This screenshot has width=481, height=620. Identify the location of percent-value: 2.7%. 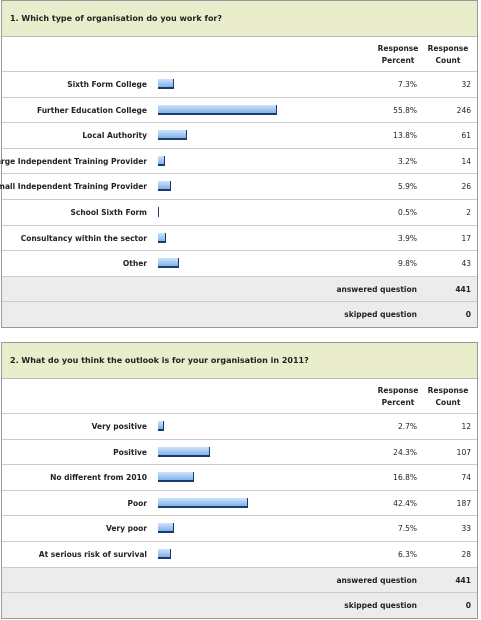
(407, 426).